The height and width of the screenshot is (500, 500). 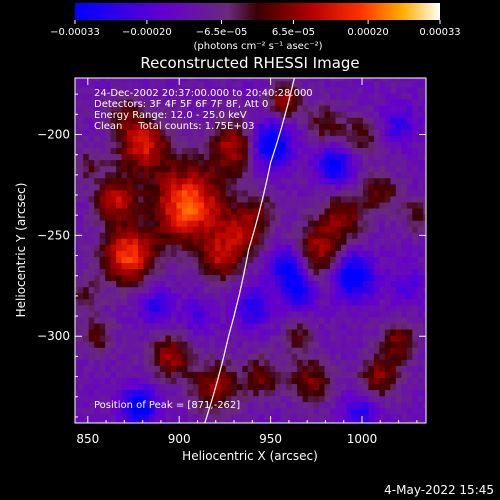 What do you see at coordinates (179, 439) in the screenshot?
I see `x-tick-label: 900` at bounding box center [179, 439].